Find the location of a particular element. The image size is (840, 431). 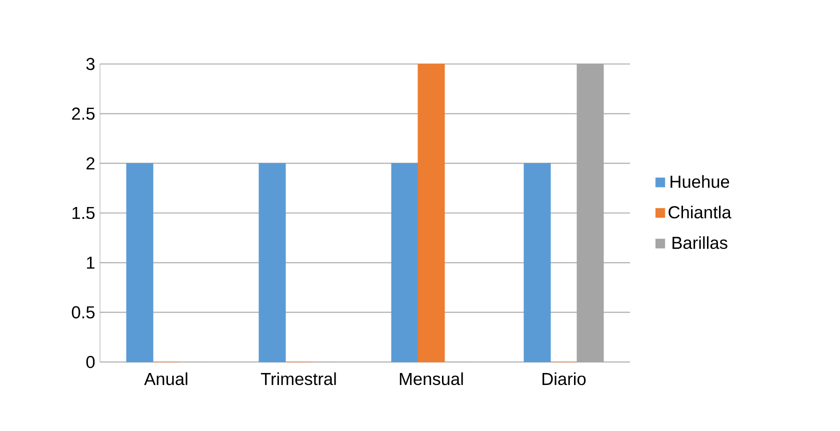

legend-label: Chiantla is located at coordinates (700, 212).